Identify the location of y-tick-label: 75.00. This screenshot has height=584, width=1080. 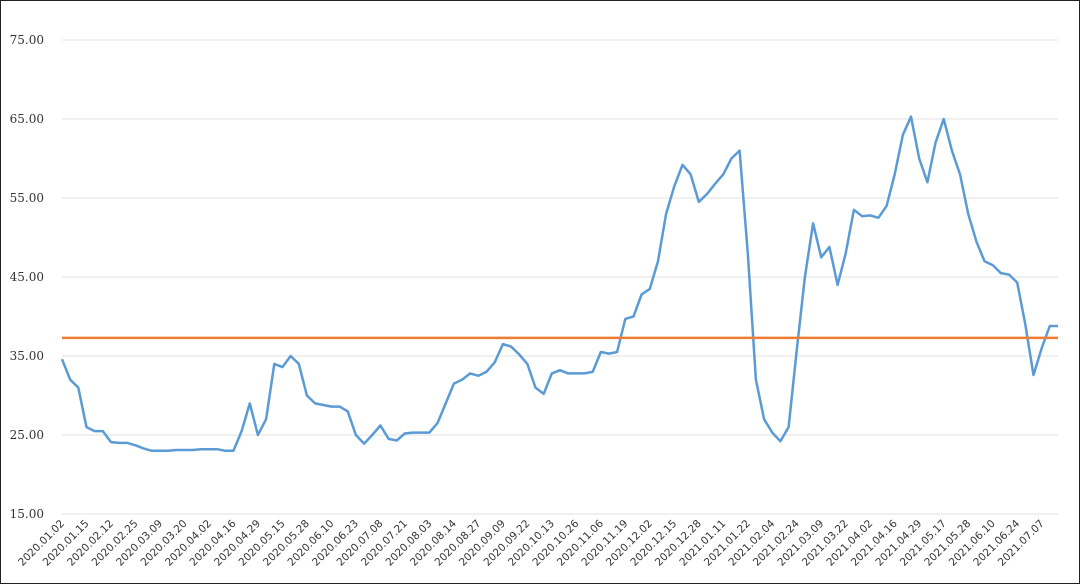
(27, 40).